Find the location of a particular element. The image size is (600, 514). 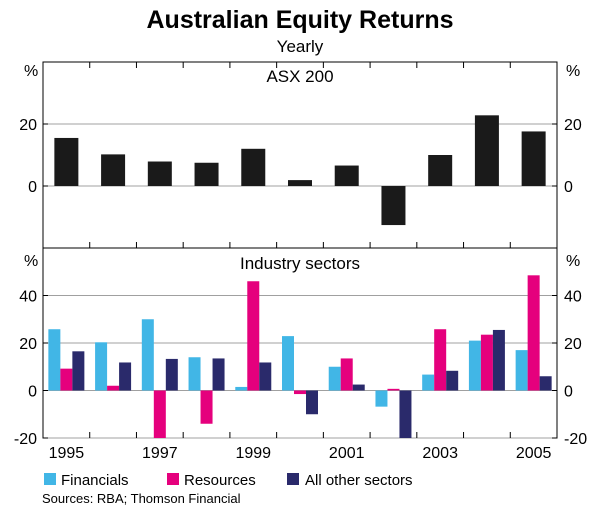

bar-all-other-sectors-2004 is located at coordinates (498, 360).